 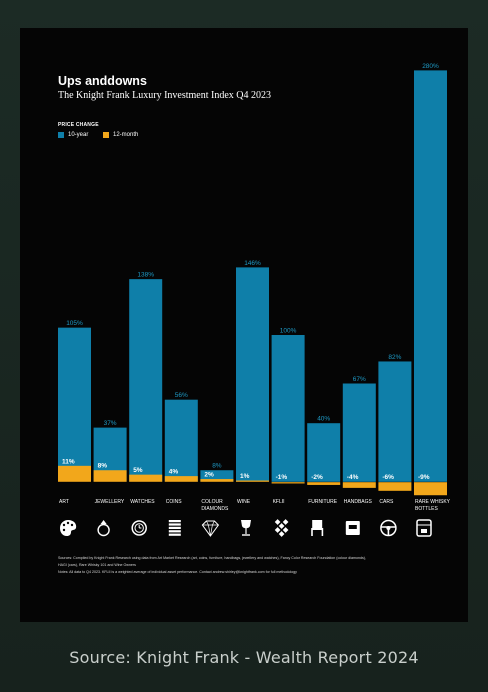 What do you see at coordinates (64, 502) in the screenshot?
I see `category-label-art: ART` at bounding box center [64, 502].